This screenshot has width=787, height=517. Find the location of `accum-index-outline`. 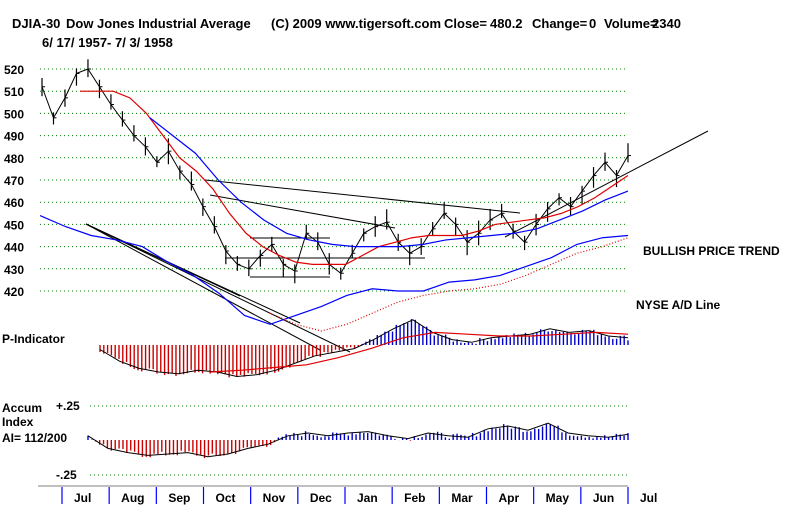

accum-index-outline is located at coordinates (358, 440).